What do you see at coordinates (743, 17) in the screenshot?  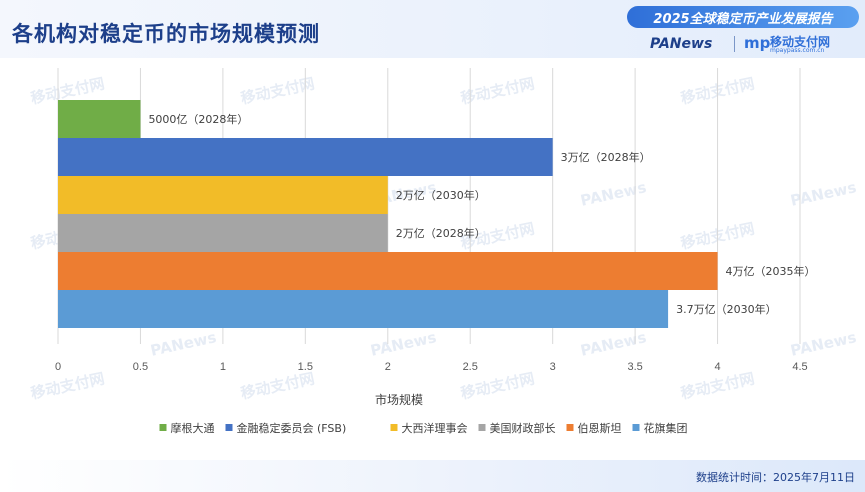 I see `report-title-badge: 2025全球稳定币产业发展报告` at bounding box center [743, 17].